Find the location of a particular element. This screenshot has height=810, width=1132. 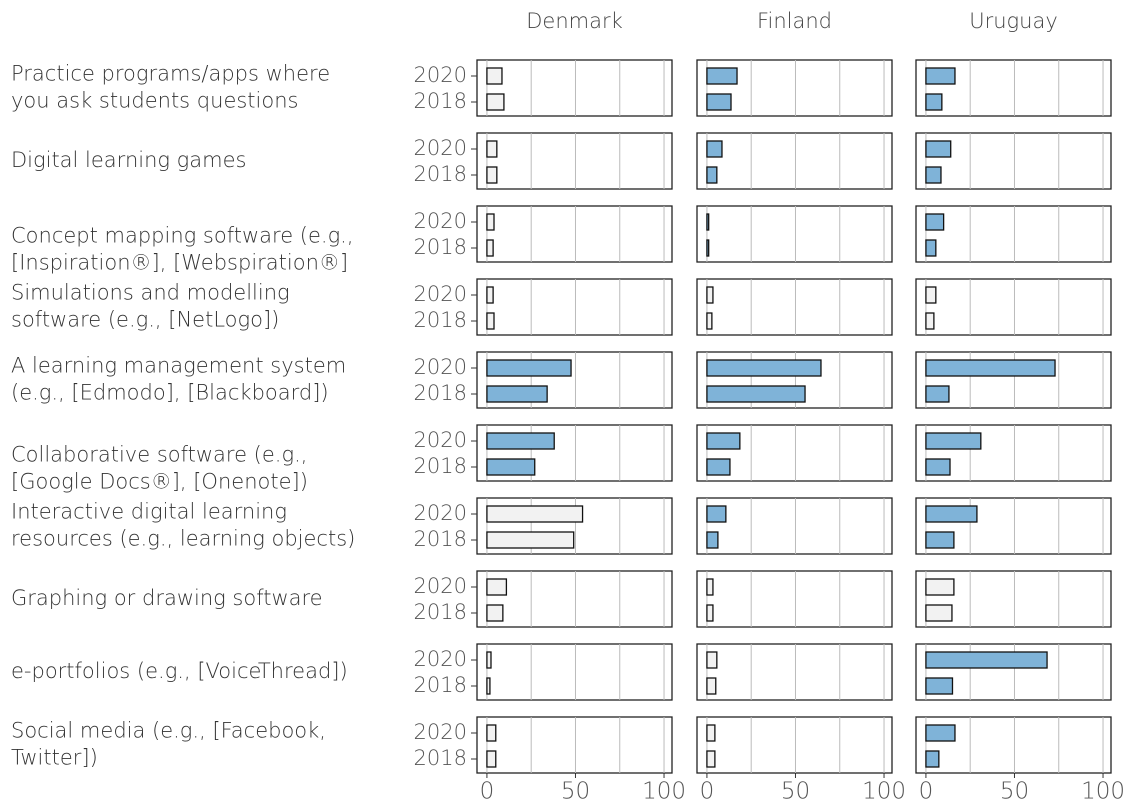

panel-title: Denmark is located at coordinates (574, 21).